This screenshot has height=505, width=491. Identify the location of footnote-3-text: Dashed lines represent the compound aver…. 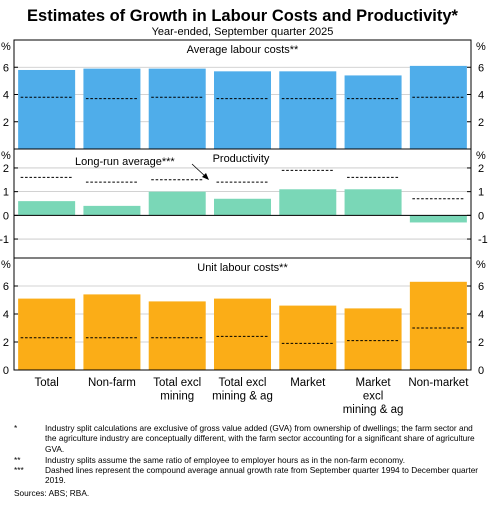
(262, 475).